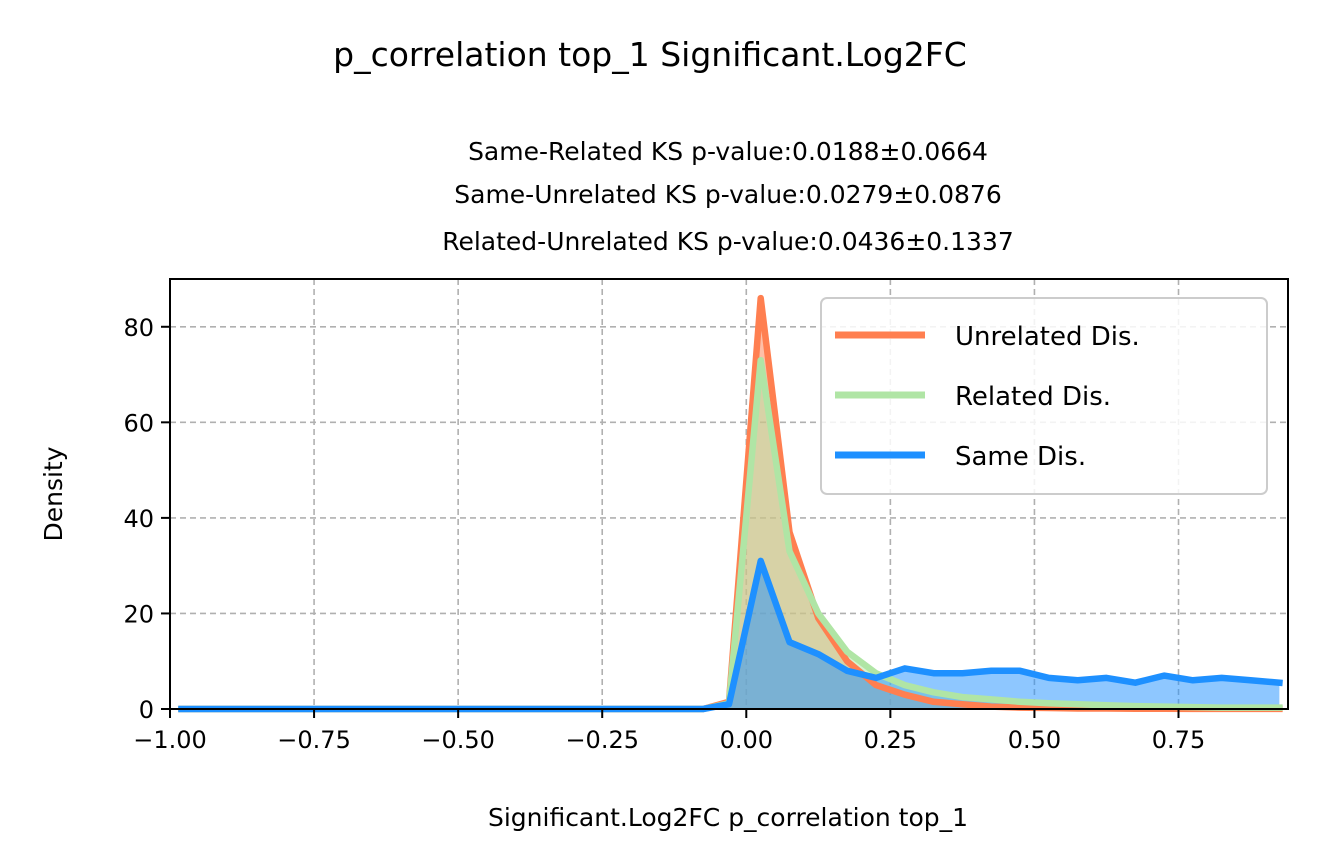 The width and height of the screenshot is (1317, 866). Describe the element at coordinates (669, 731) in the screenshot. I see `x-axis-ticks: −1.00 −0.75 −0.50 −0.25 0.00 0.25 0.50 0.75` at that location.